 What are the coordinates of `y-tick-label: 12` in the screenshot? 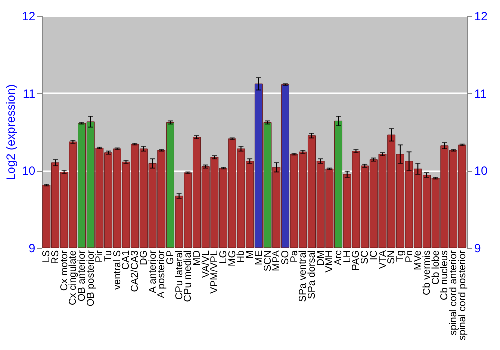 It's located at (29, 17).